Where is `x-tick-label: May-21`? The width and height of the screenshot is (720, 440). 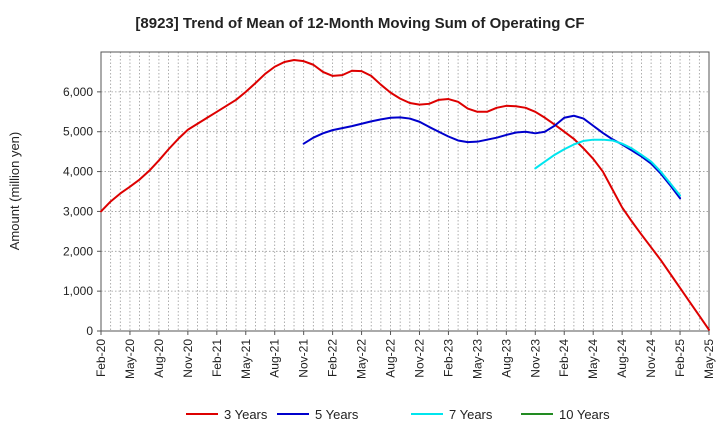 x-tick-label: May-21 is located at coordinates (246, 359).